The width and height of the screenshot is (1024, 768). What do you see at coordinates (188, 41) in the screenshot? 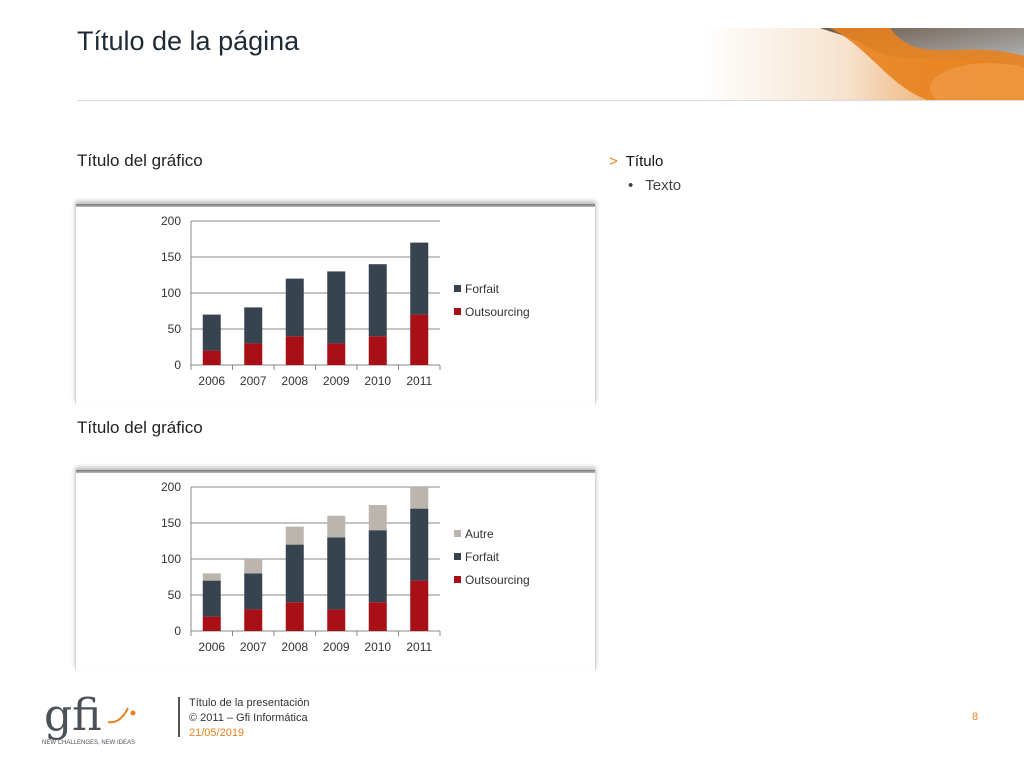
I see `page-title: Título de la página` at bounding box center [188, 41].